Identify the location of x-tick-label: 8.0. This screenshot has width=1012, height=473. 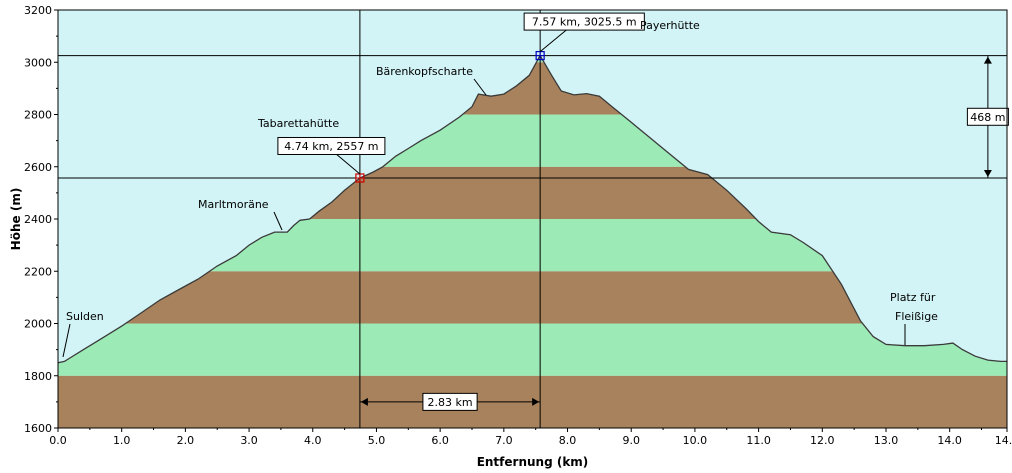
(568, 440).